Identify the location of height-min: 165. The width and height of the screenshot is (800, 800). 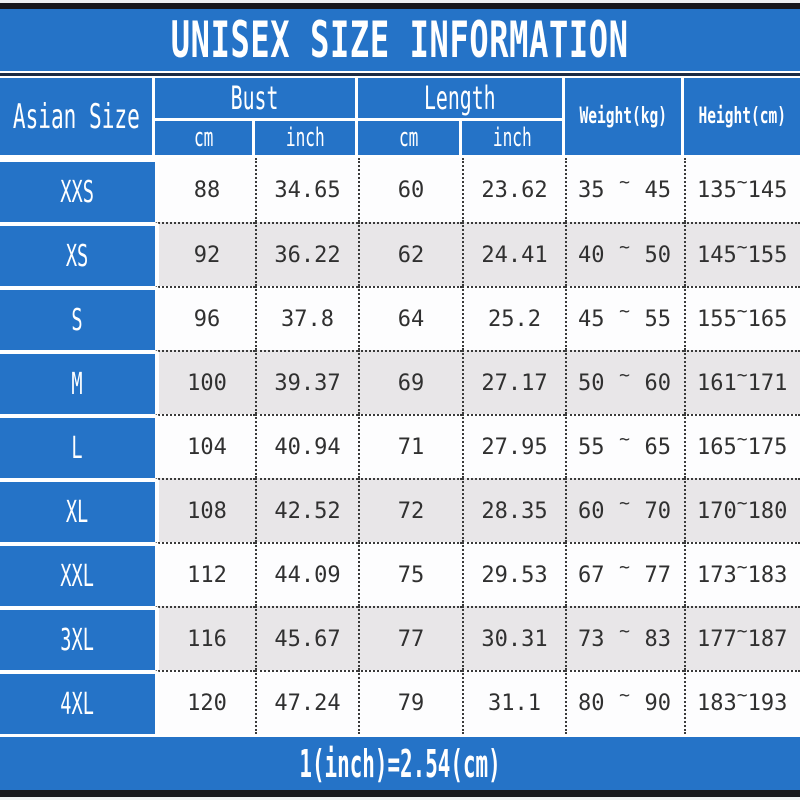
(717, 447).